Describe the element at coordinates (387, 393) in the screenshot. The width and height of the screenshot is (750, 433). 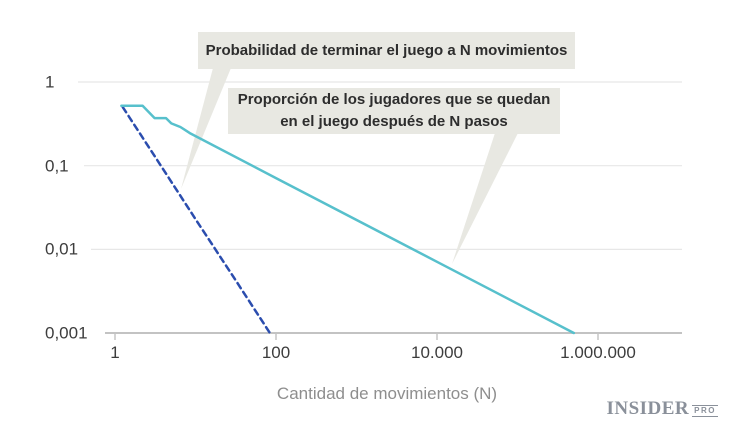
I see `x-axis-title: Cantidad de movimientos (N)` at that location.